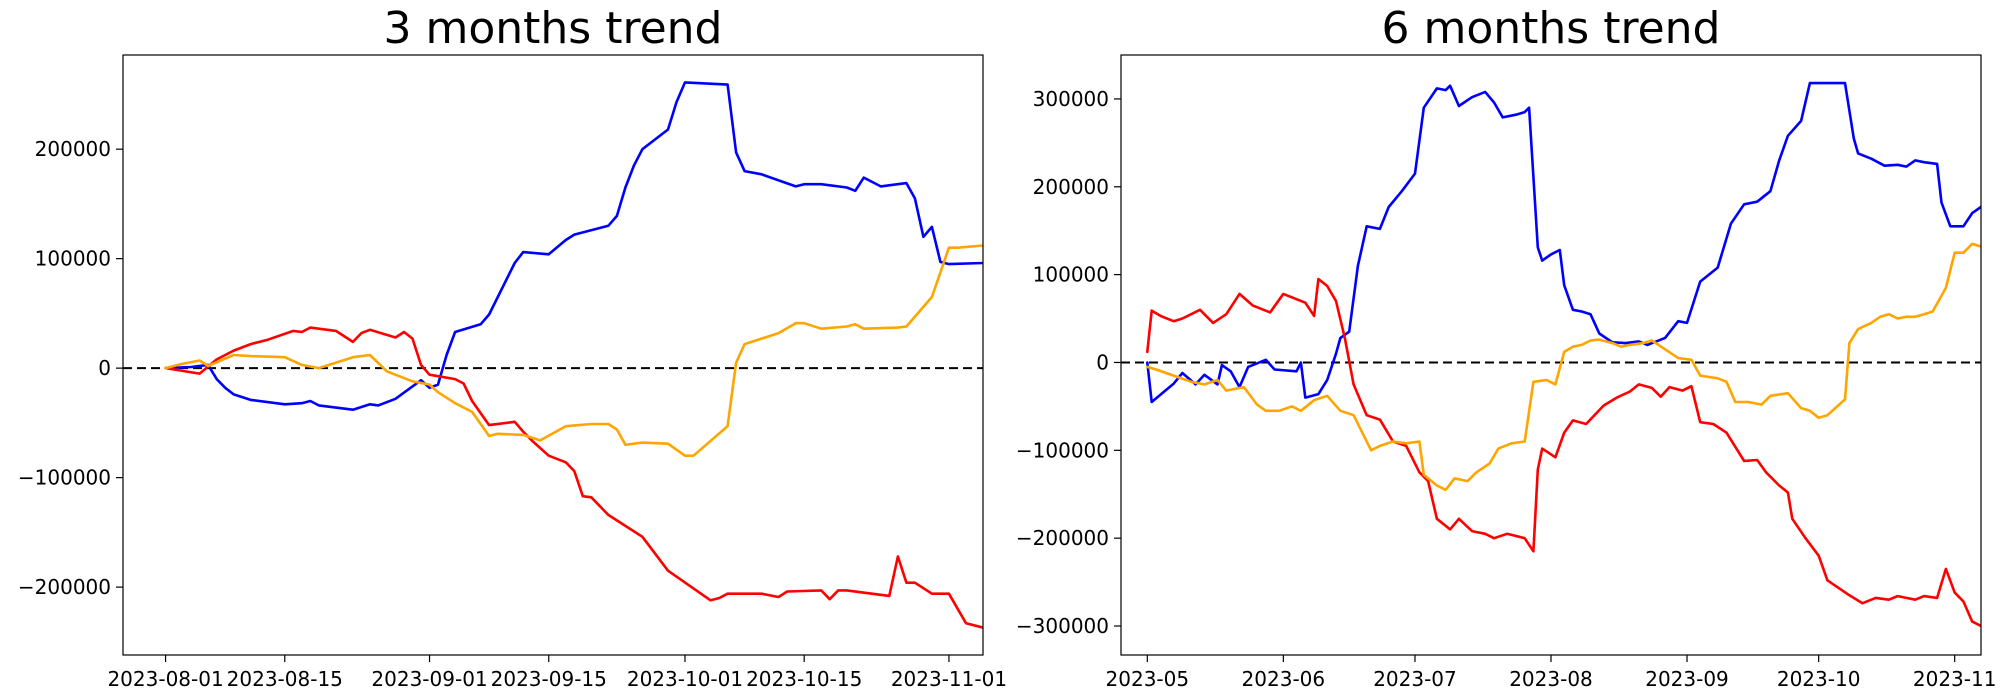 This screenshot has height=700, width=2000. I want to click on x-tick-label: 2023-10-01, so click(685, 679).